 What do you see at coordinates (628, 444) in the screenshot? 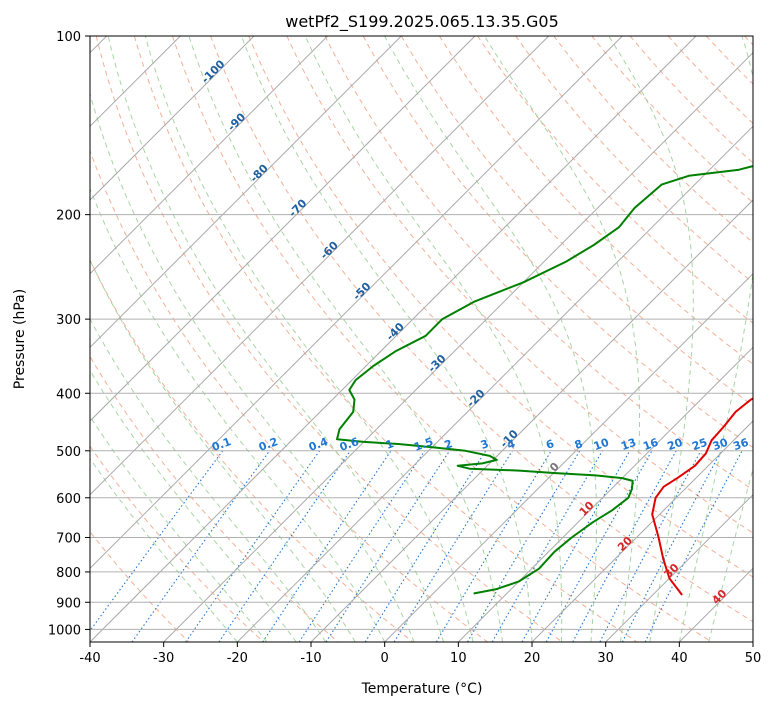
I see `mixing-ratio-label: 13` at bounding box center [628, 444].